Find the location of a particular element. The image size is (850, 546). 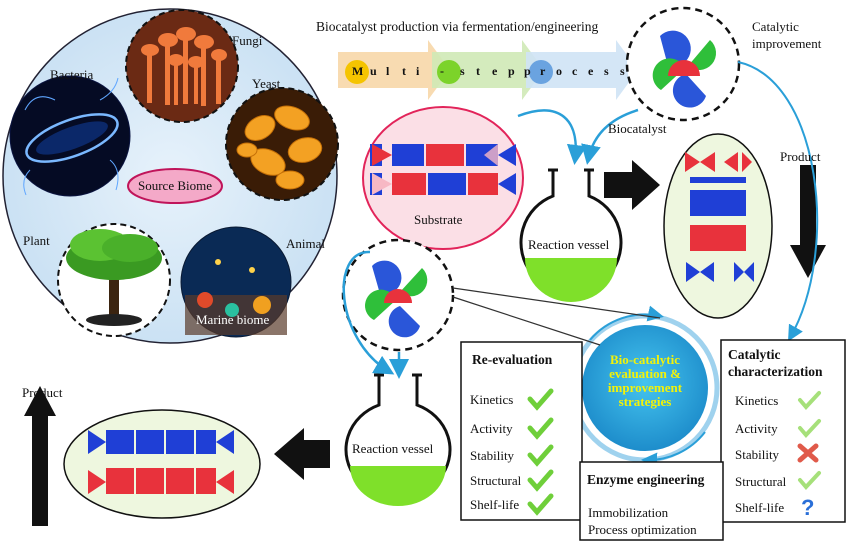

biocatalyst-middle is located at coordinates (398, 295).